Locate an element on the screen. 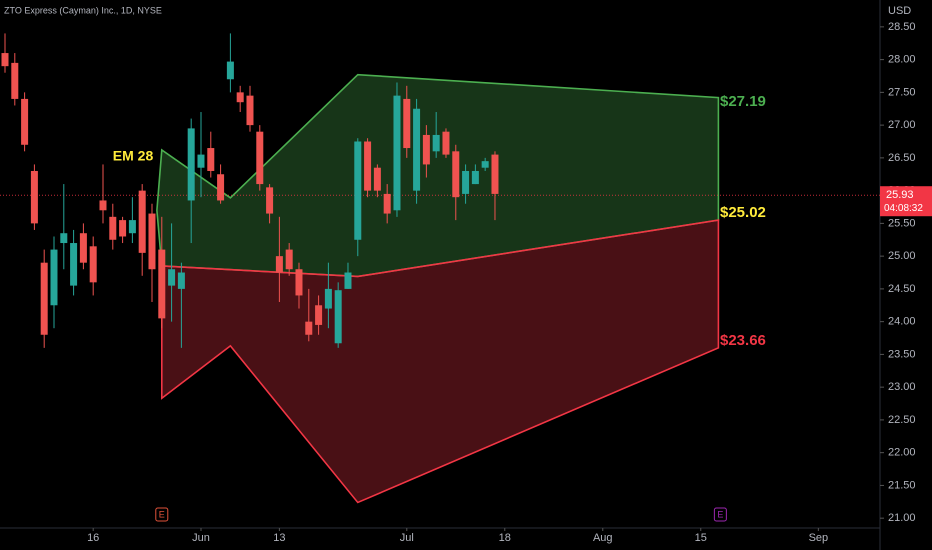  y-tick-label: 28.00 is located at coordinates (902, 60).